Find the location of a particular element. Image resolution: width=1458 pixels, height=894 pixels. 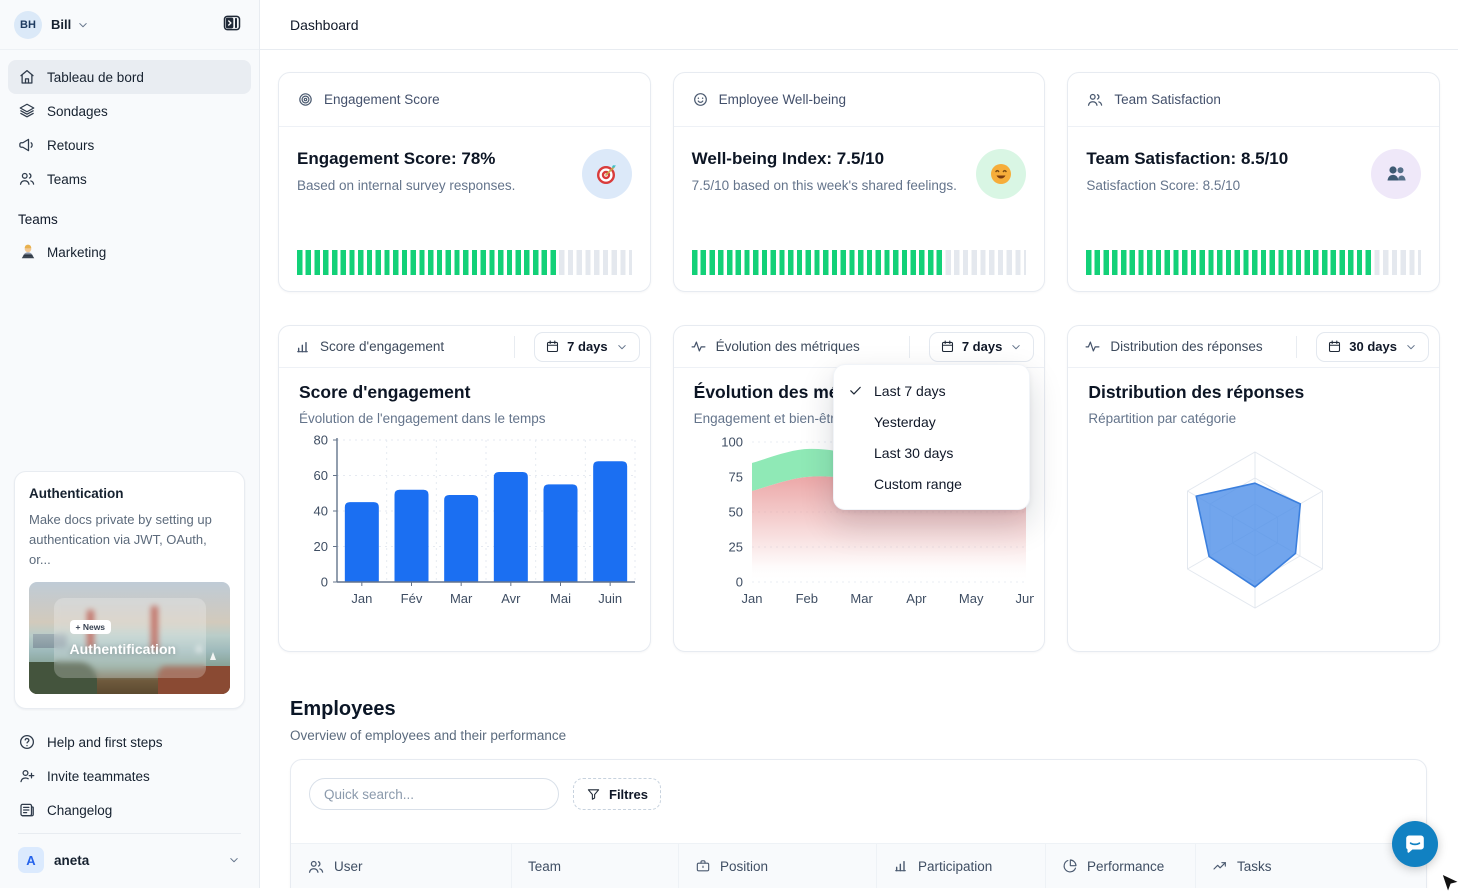

promo-overlay-label: Authentification is located at coordinates (123, 648).